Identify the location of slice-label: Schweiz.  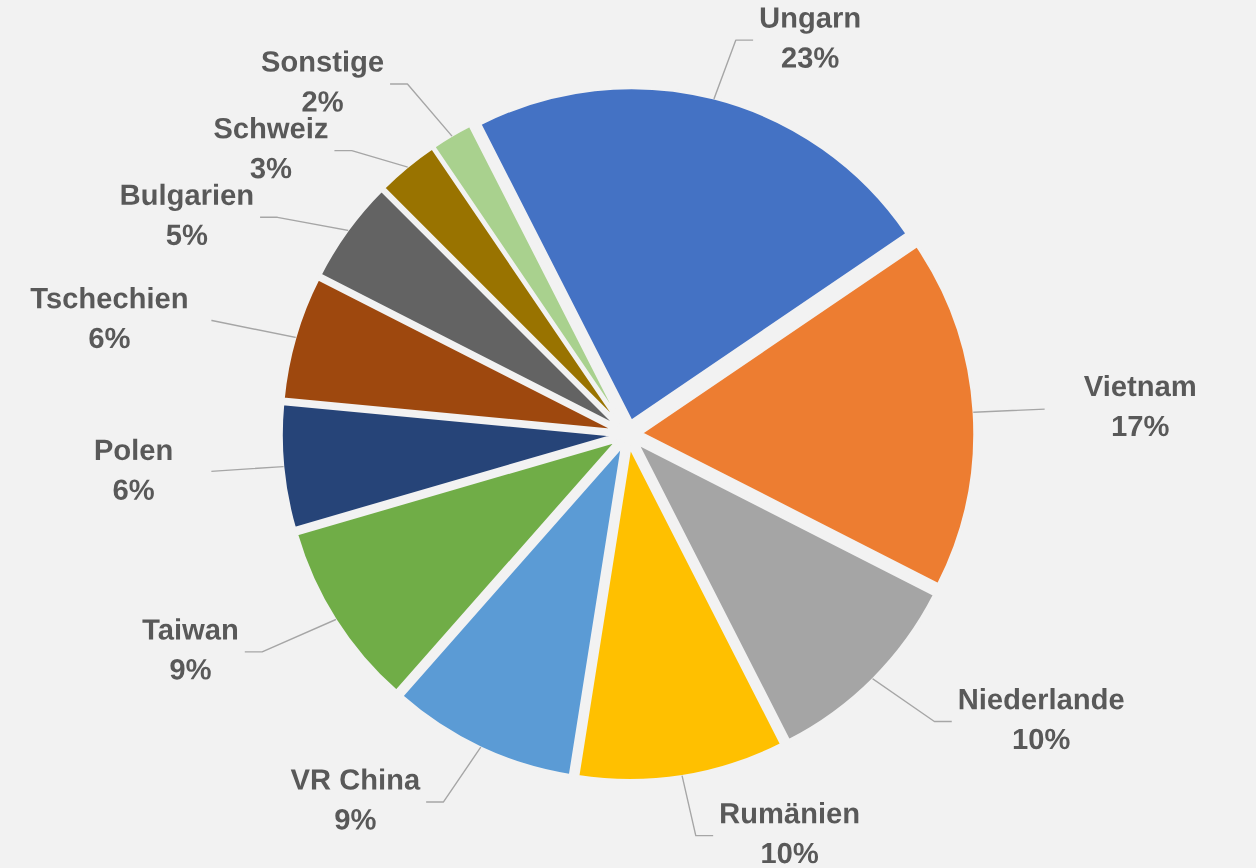
(271, 128).